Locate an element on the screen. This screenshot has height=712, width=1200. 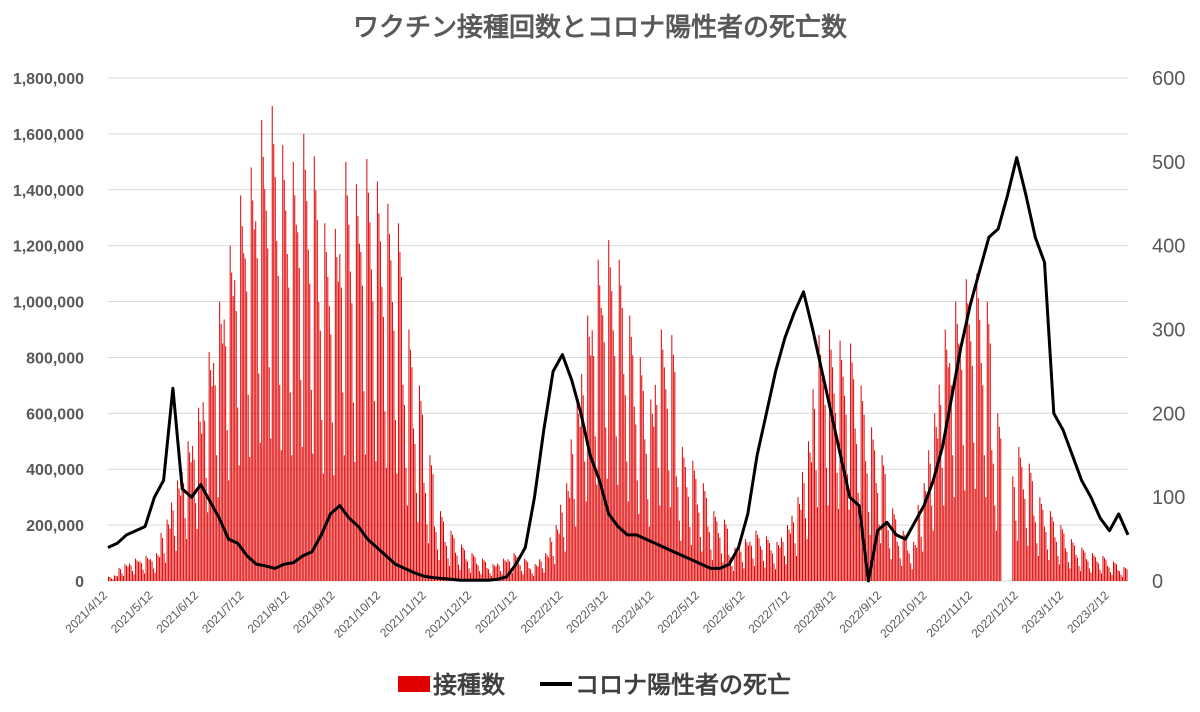
x-tick-label: 2021/7/12 is located at coordinates (223, 612).